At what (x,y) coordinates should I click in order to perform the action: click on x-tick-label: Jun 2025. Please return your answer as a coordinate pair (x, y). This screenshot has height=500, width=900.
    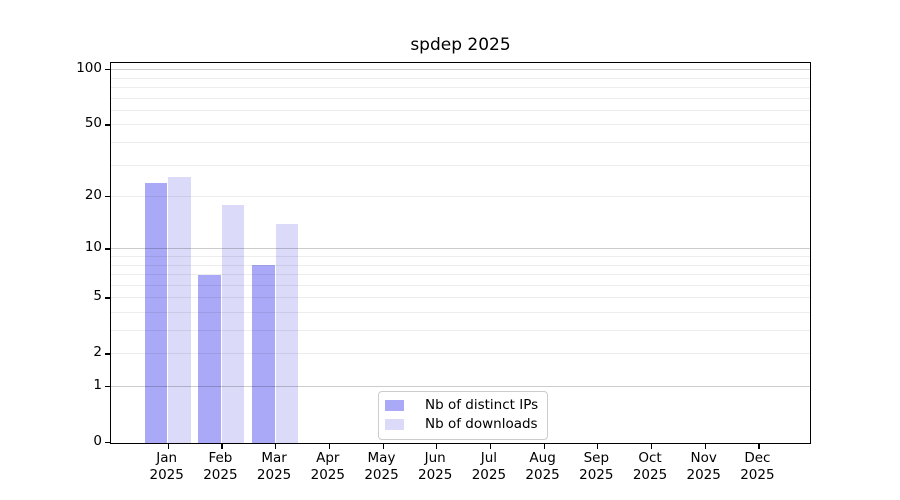
    Looking at the image, I should click on (435, 467).